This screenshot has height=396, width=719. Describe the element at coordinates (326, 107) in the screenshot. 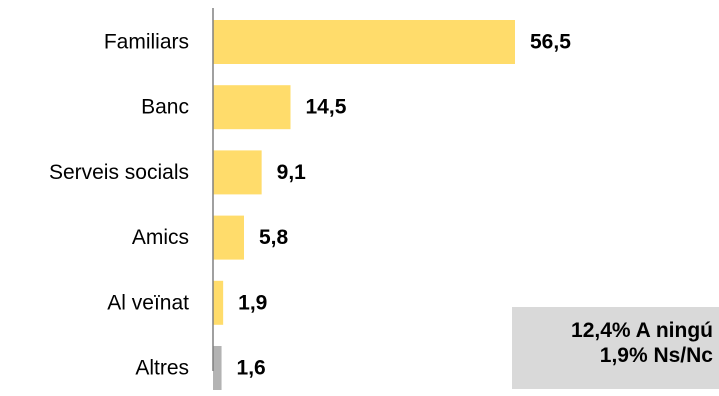

I see `value-label-1: 14,5` at that location.